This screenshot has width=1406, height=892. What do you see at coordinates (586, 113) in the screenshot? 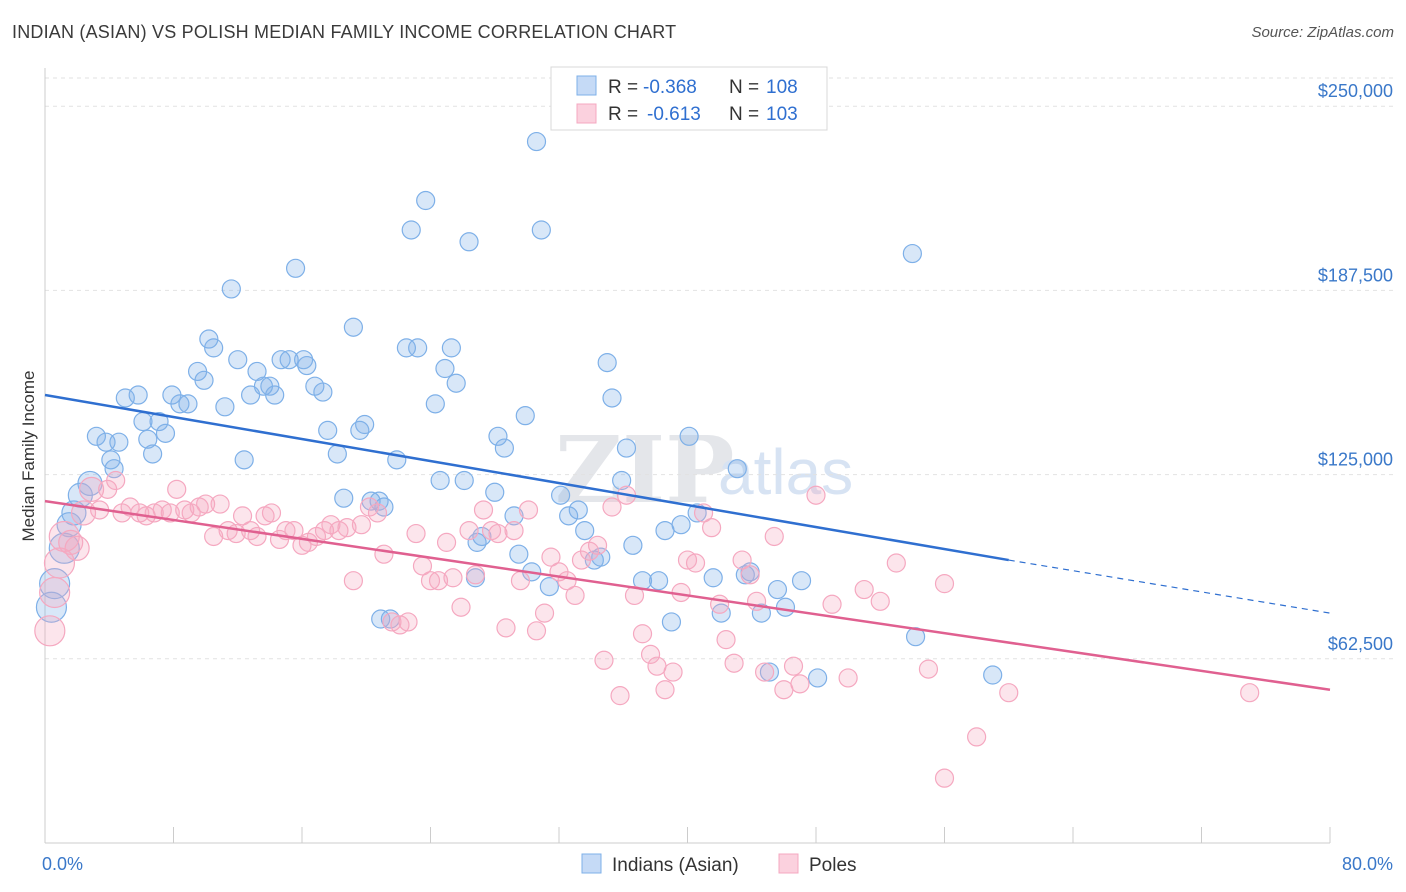
I see `legend-swatch-poles` at bounding box center [586, 113].